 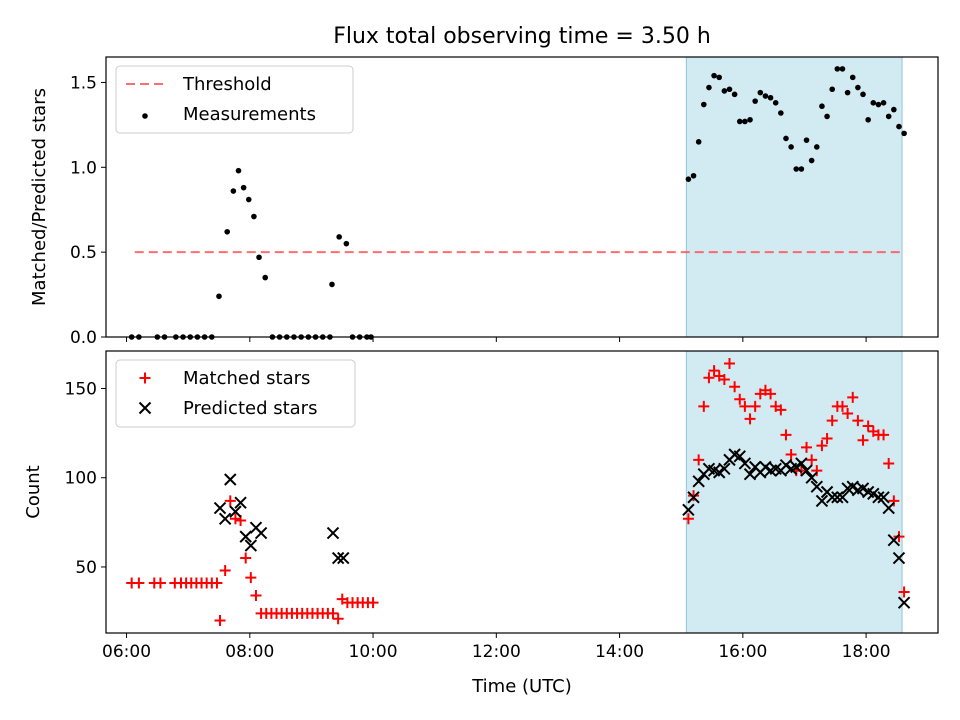 I want to click on x-tick-label: 10:00, so click(x=373, y=652).